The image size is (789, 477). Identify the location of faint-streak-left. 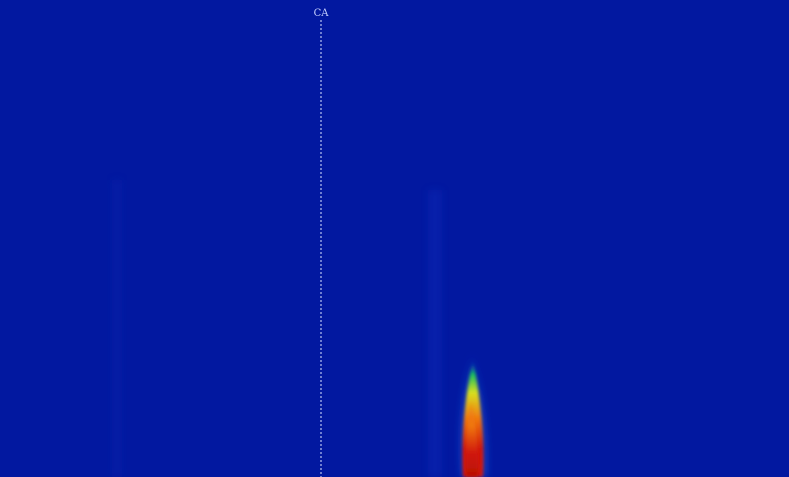
(117, 328).